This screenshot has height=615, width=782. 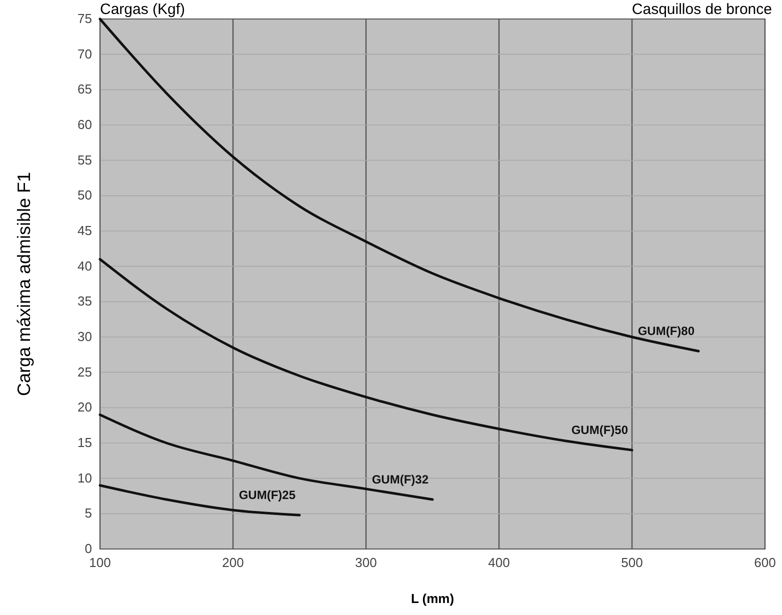 I want to click on series-label: GUM(F)25, so click(x=267, y=495).